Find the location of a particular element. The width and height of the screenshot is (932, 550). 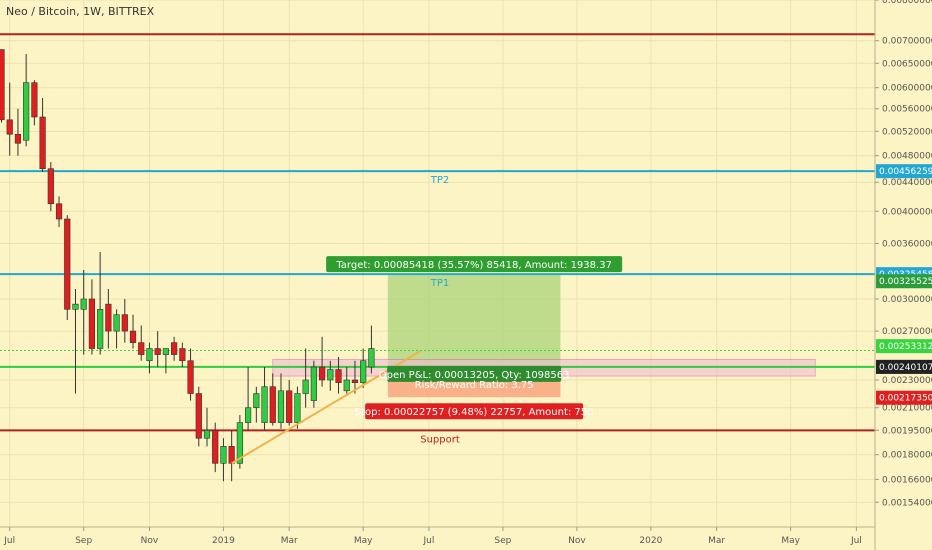

stop-label-box is located at coordinates (474, 411).